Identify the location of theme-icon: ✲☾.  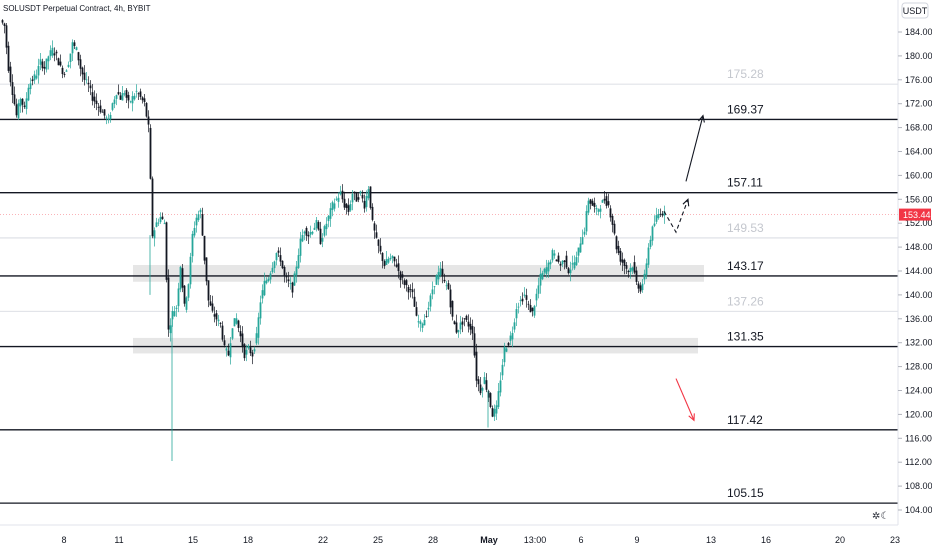
(880, 516).